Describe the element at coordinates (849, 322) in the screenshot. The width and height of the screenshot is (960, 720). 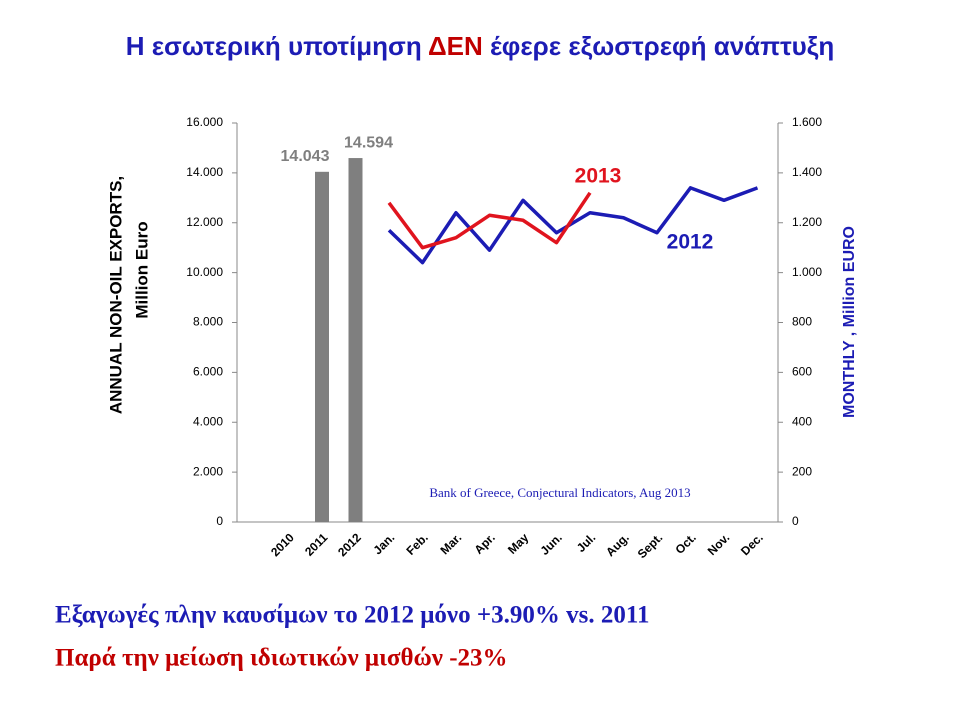
I see `y2-axis-label: MONTHLY , Million EURO` at that location.